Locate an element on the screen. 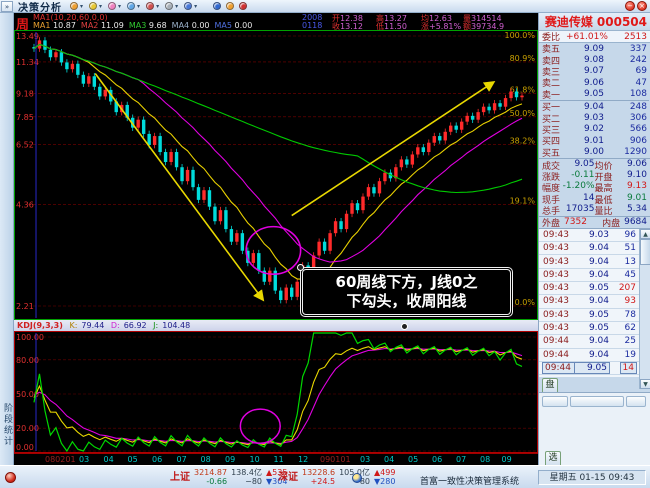 The height and width of the screenshot is (488, 650). tool-4-icon: ▾ is located at coordinates (133, 6).